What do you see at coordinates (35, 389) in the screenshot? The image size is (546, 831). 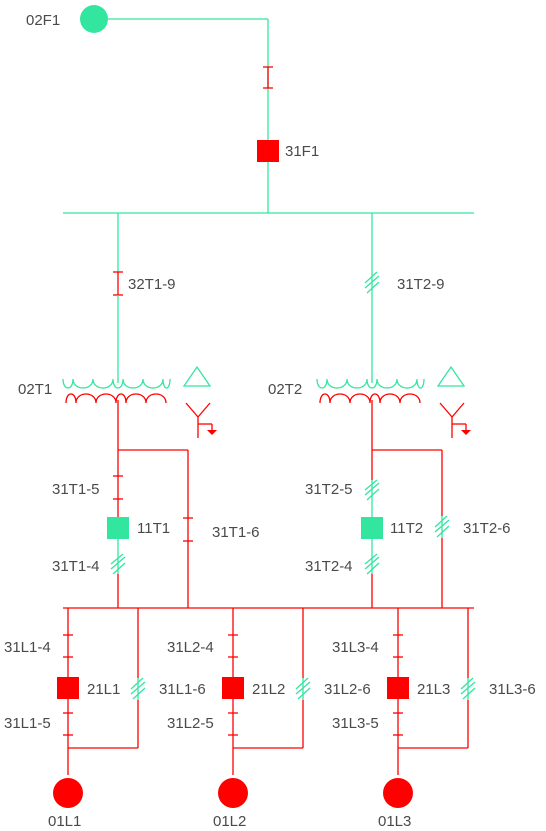 I see `label-02T1: 02T1` at bounding box center [35, 389].